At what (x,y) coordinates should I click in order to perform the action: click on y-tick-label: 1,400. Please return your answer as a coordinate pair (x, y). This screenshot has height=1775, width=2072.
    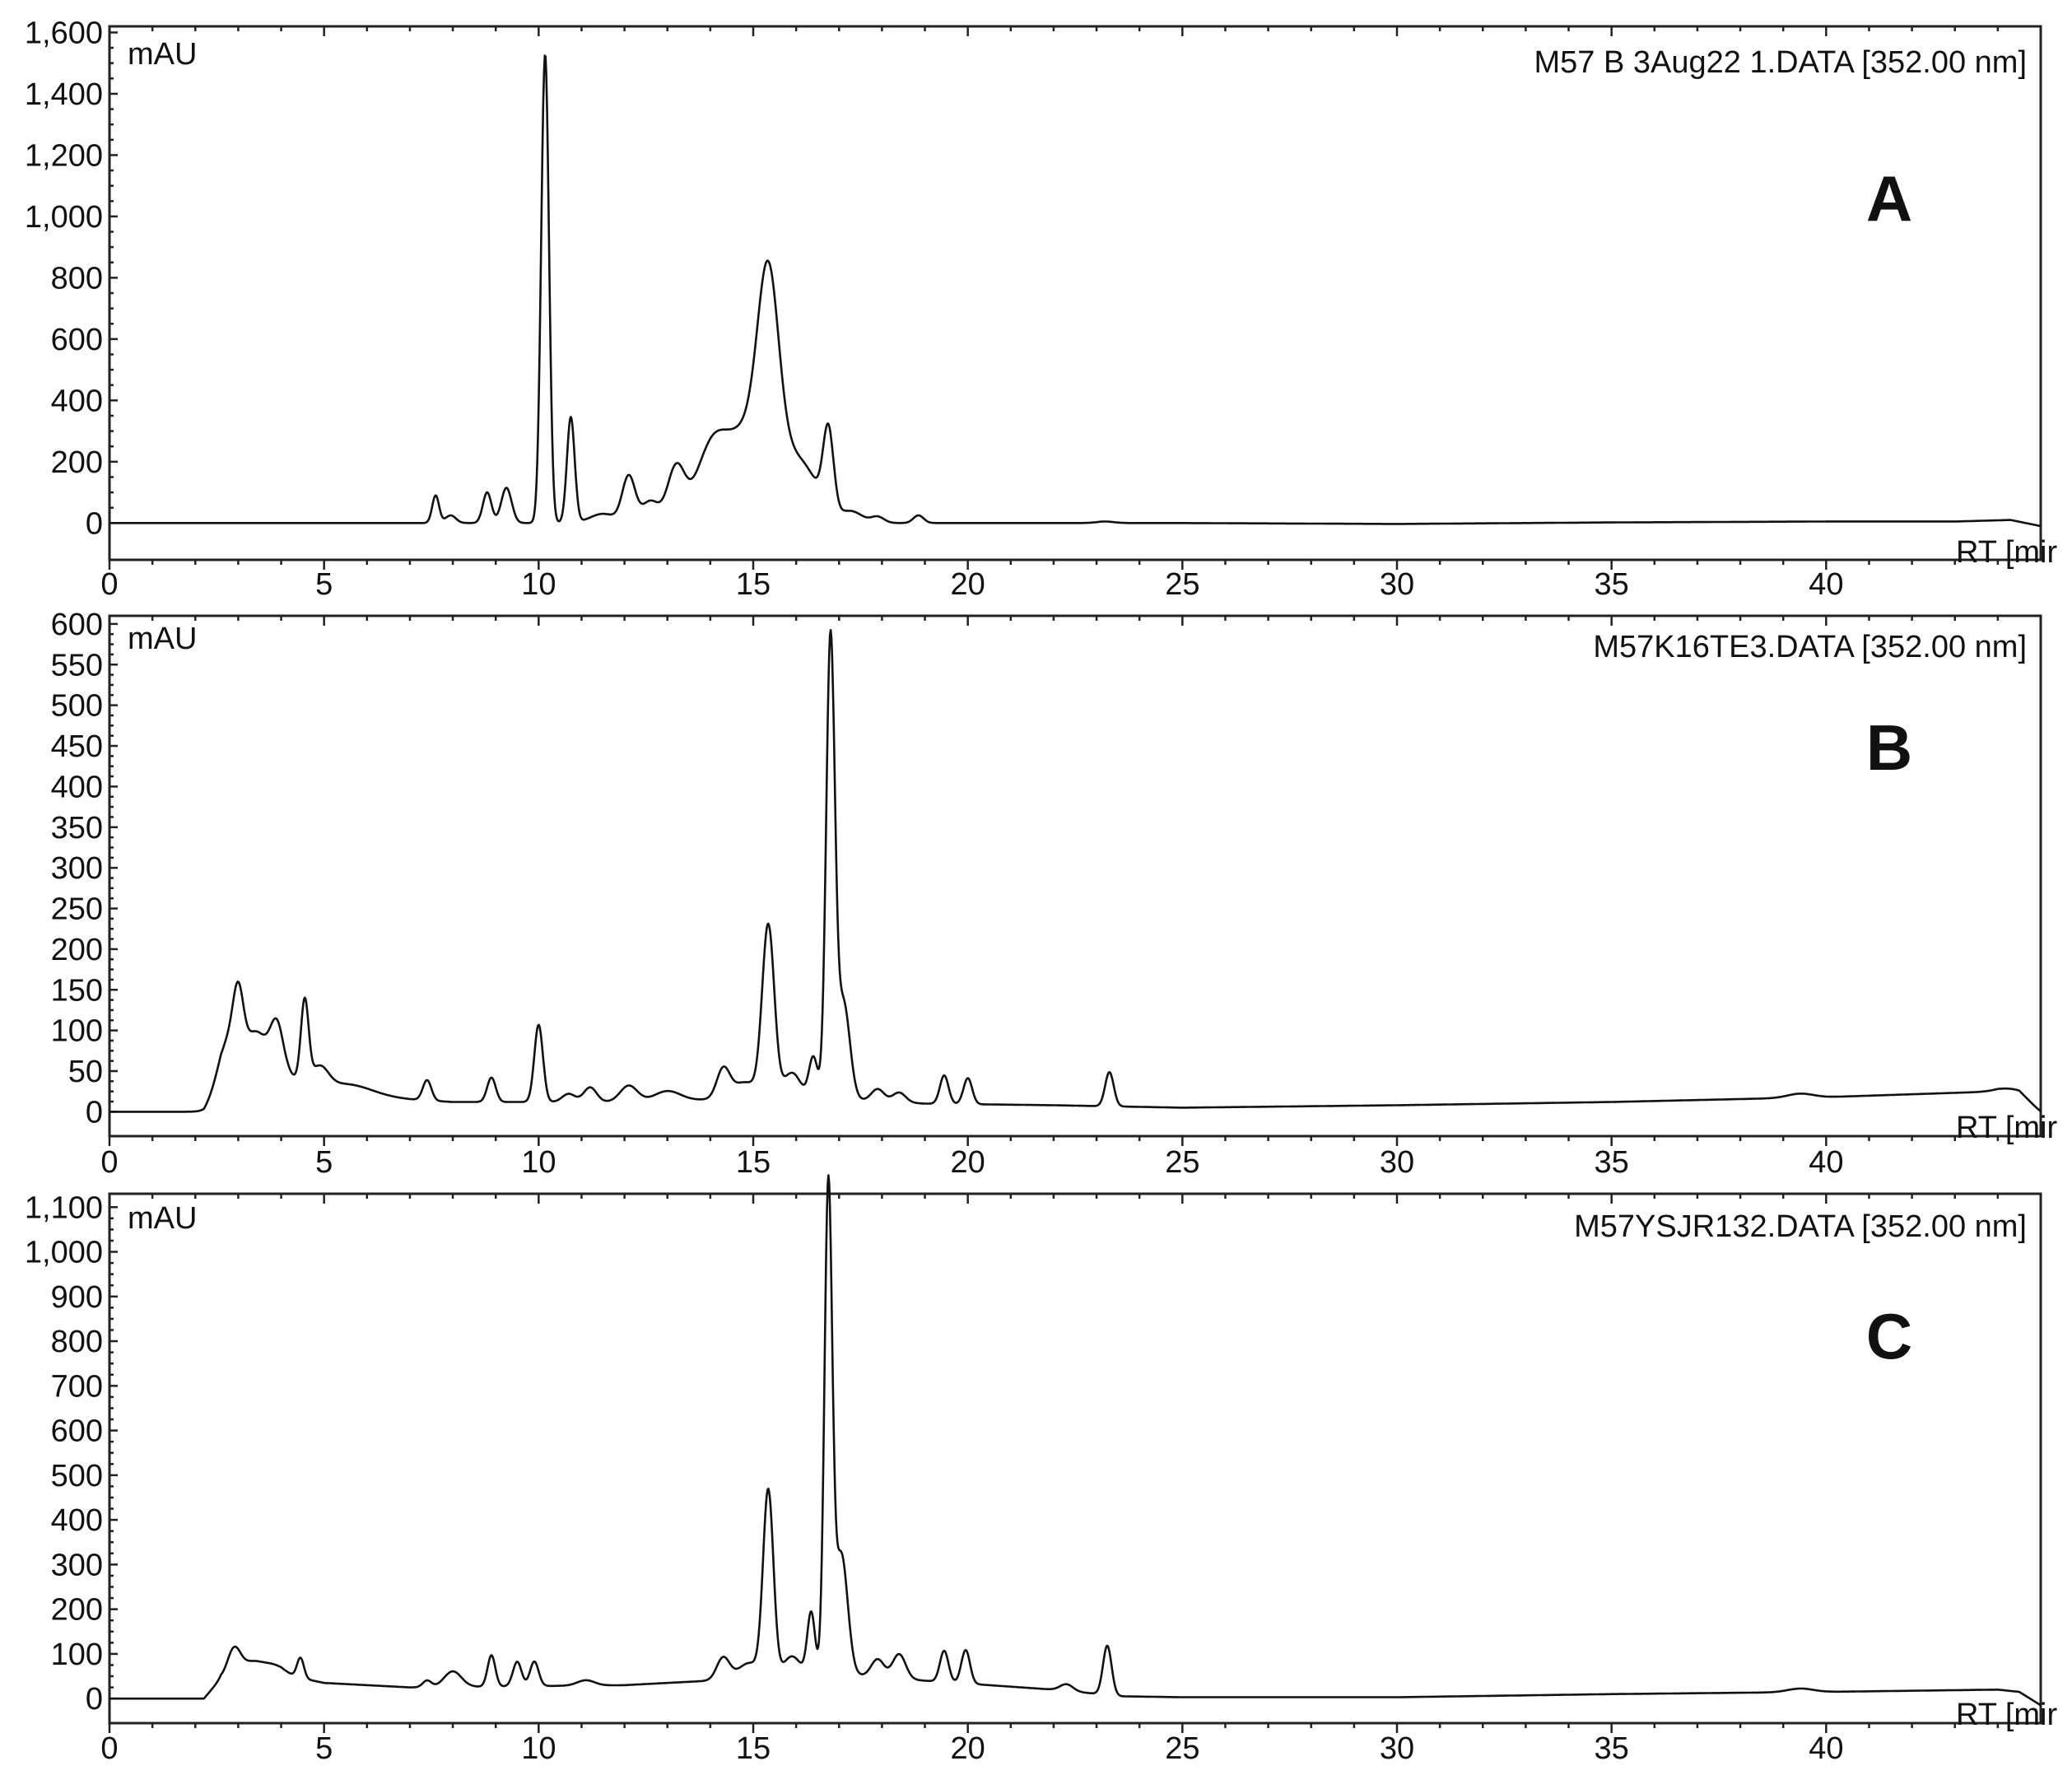
    Looking at the image, I should click on (64, 95).